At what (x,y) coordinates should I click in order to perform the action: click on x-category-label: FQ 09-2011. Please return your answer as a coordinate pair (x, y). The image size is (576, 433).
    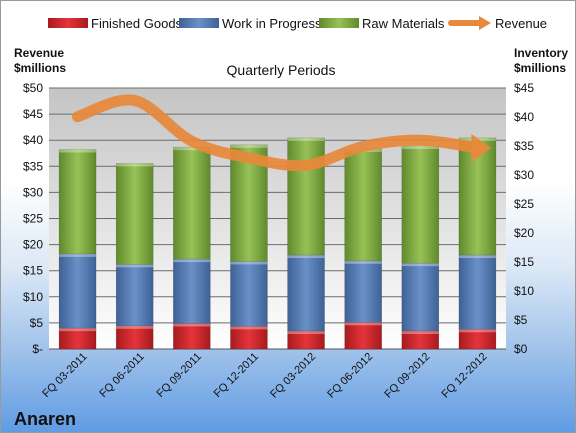
    Looking at the image, I should click on (179, 375).